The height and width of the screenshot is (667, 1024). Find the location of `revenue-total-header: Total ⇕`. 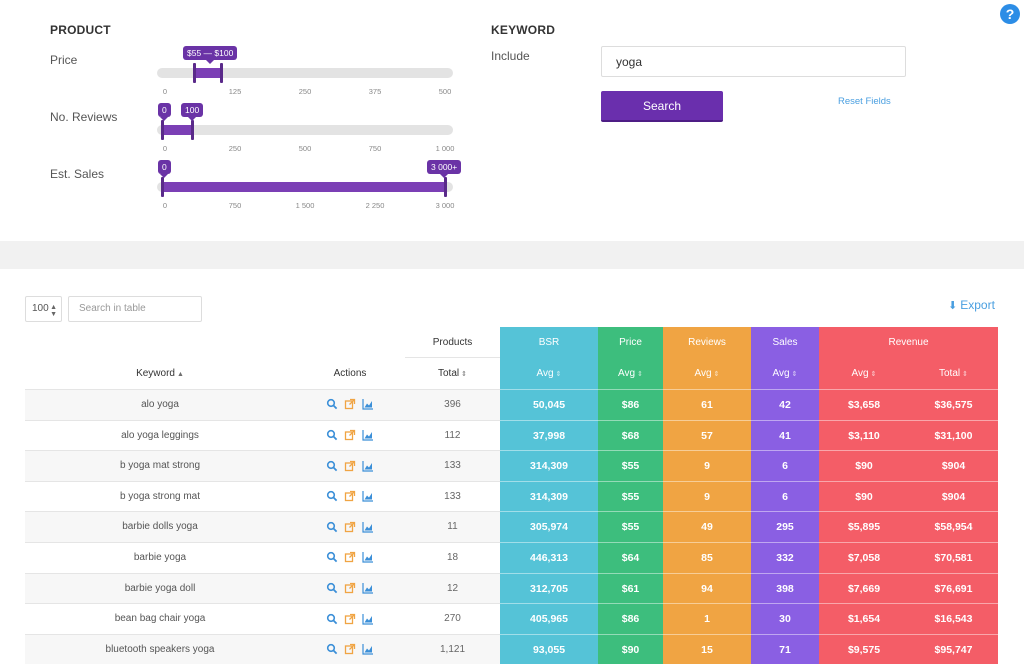

revenue-total-header: Total ⇕ is located at coordinates (953, 373).